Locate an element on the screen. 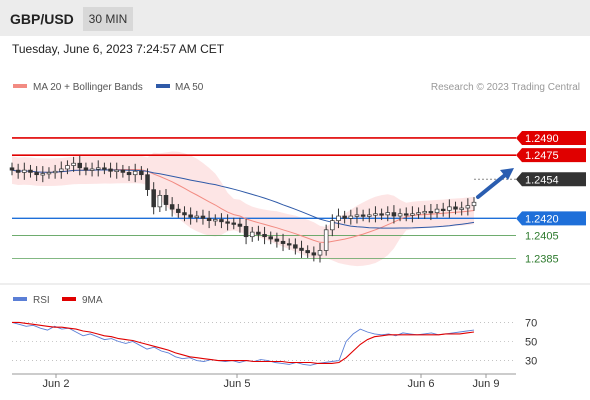  symbol-label: GBP/USD is located at coordinates (42, 19).